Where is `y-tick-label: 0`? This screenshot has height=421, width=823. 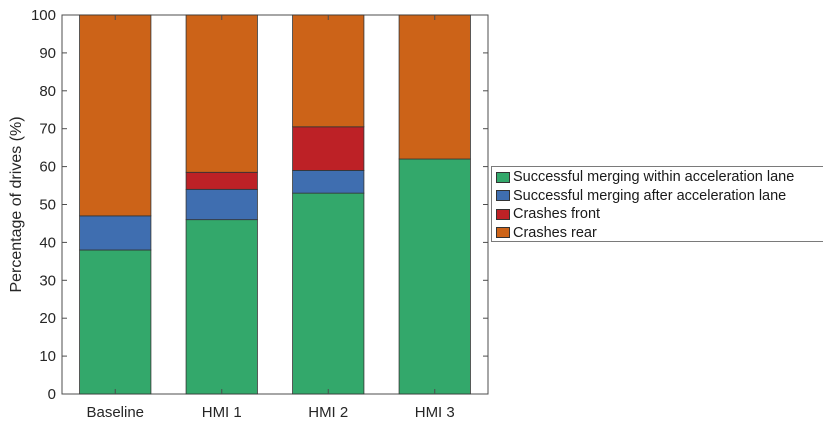
y-tick-label: 0 is located at coordinates (52, 394).